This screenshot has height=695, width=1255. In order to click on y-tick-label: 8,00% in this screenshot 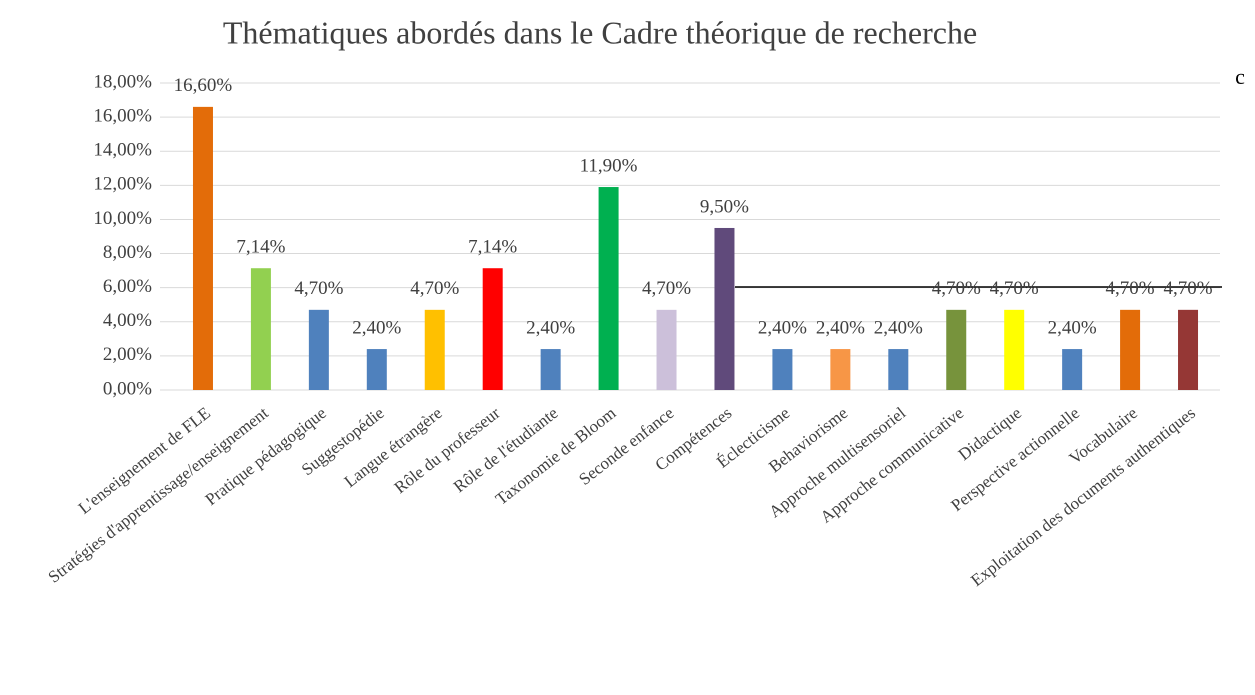, I will do `click(127, 252)`.